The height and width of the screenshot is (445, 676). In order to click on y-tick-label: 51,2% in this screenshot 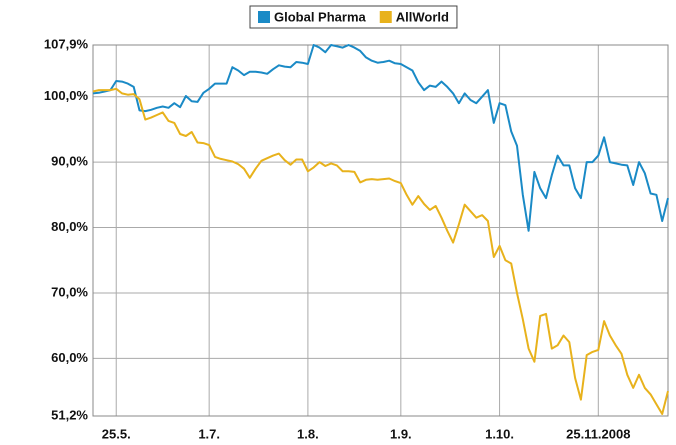, I will do `click(69, 414)`.